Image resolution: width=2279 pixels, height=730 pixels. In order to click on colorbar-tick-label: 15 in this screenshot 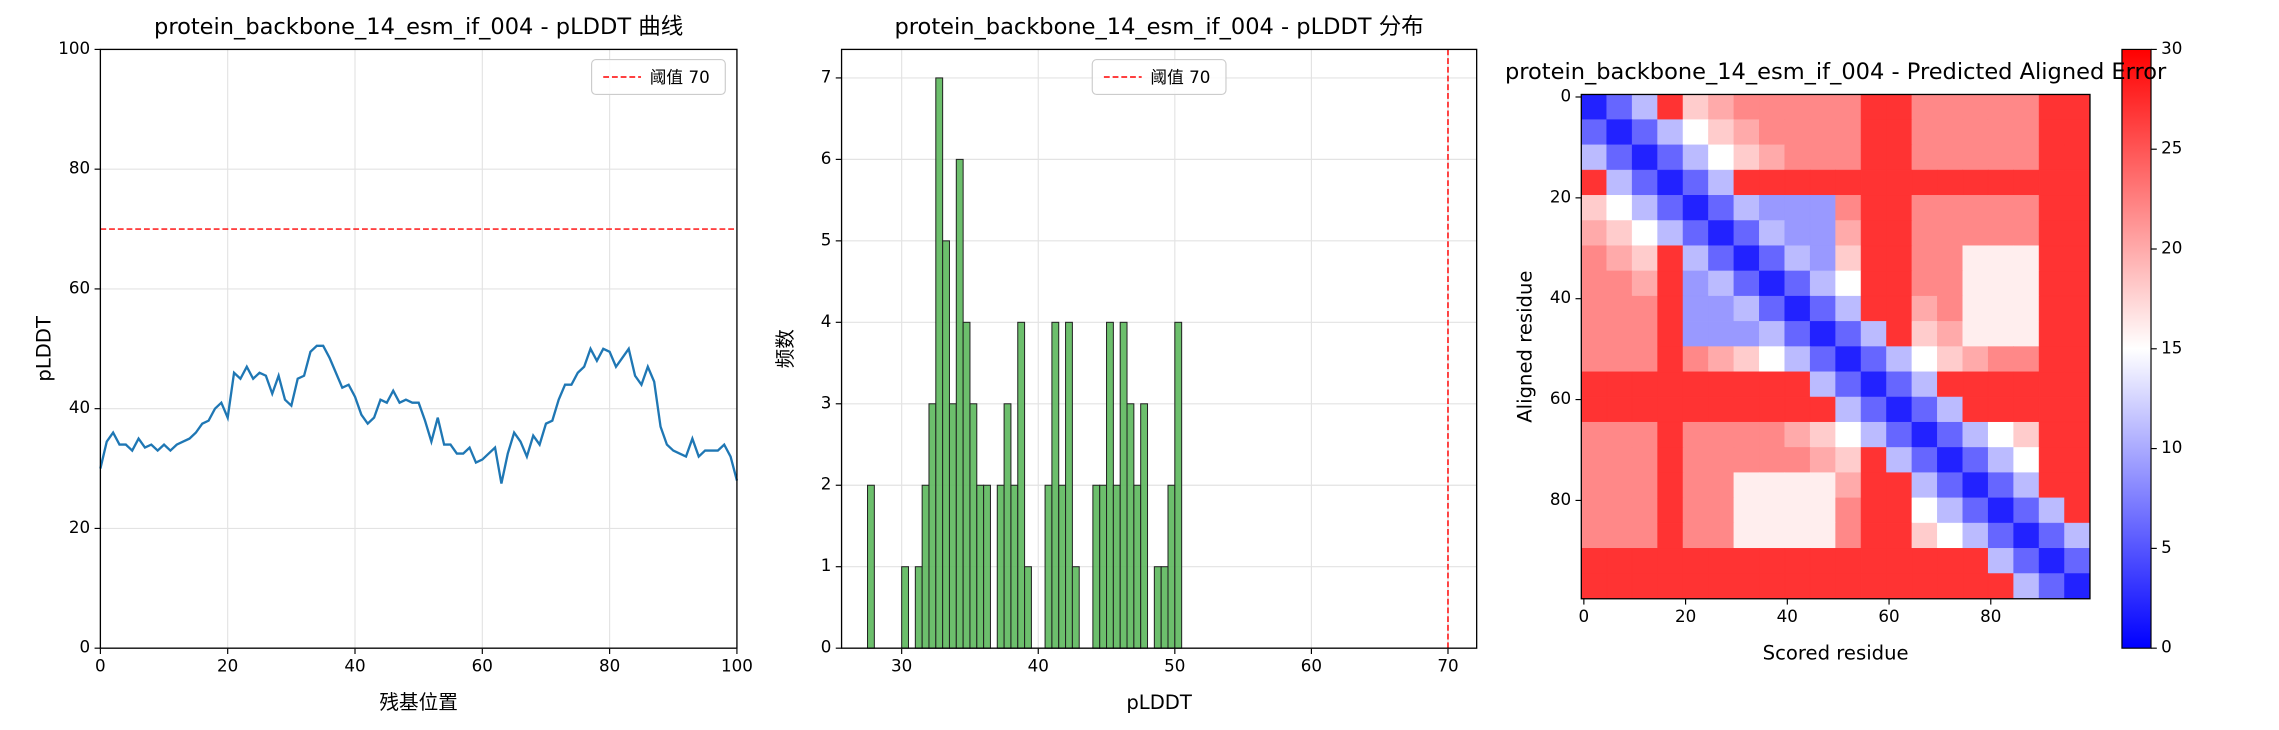, I will do `click(2171, 347)`.